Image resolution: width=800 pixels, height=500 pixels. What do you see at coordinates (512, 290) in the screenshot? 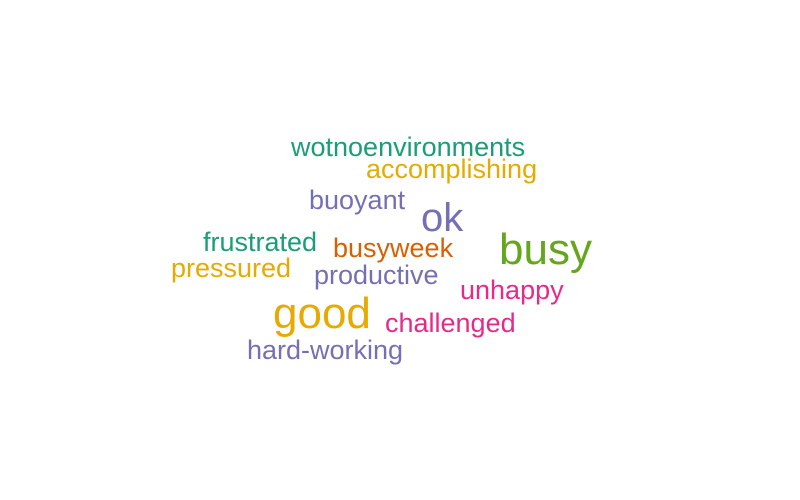
I see `word-unhappy: unhappy` at bounding box center [512, 290].